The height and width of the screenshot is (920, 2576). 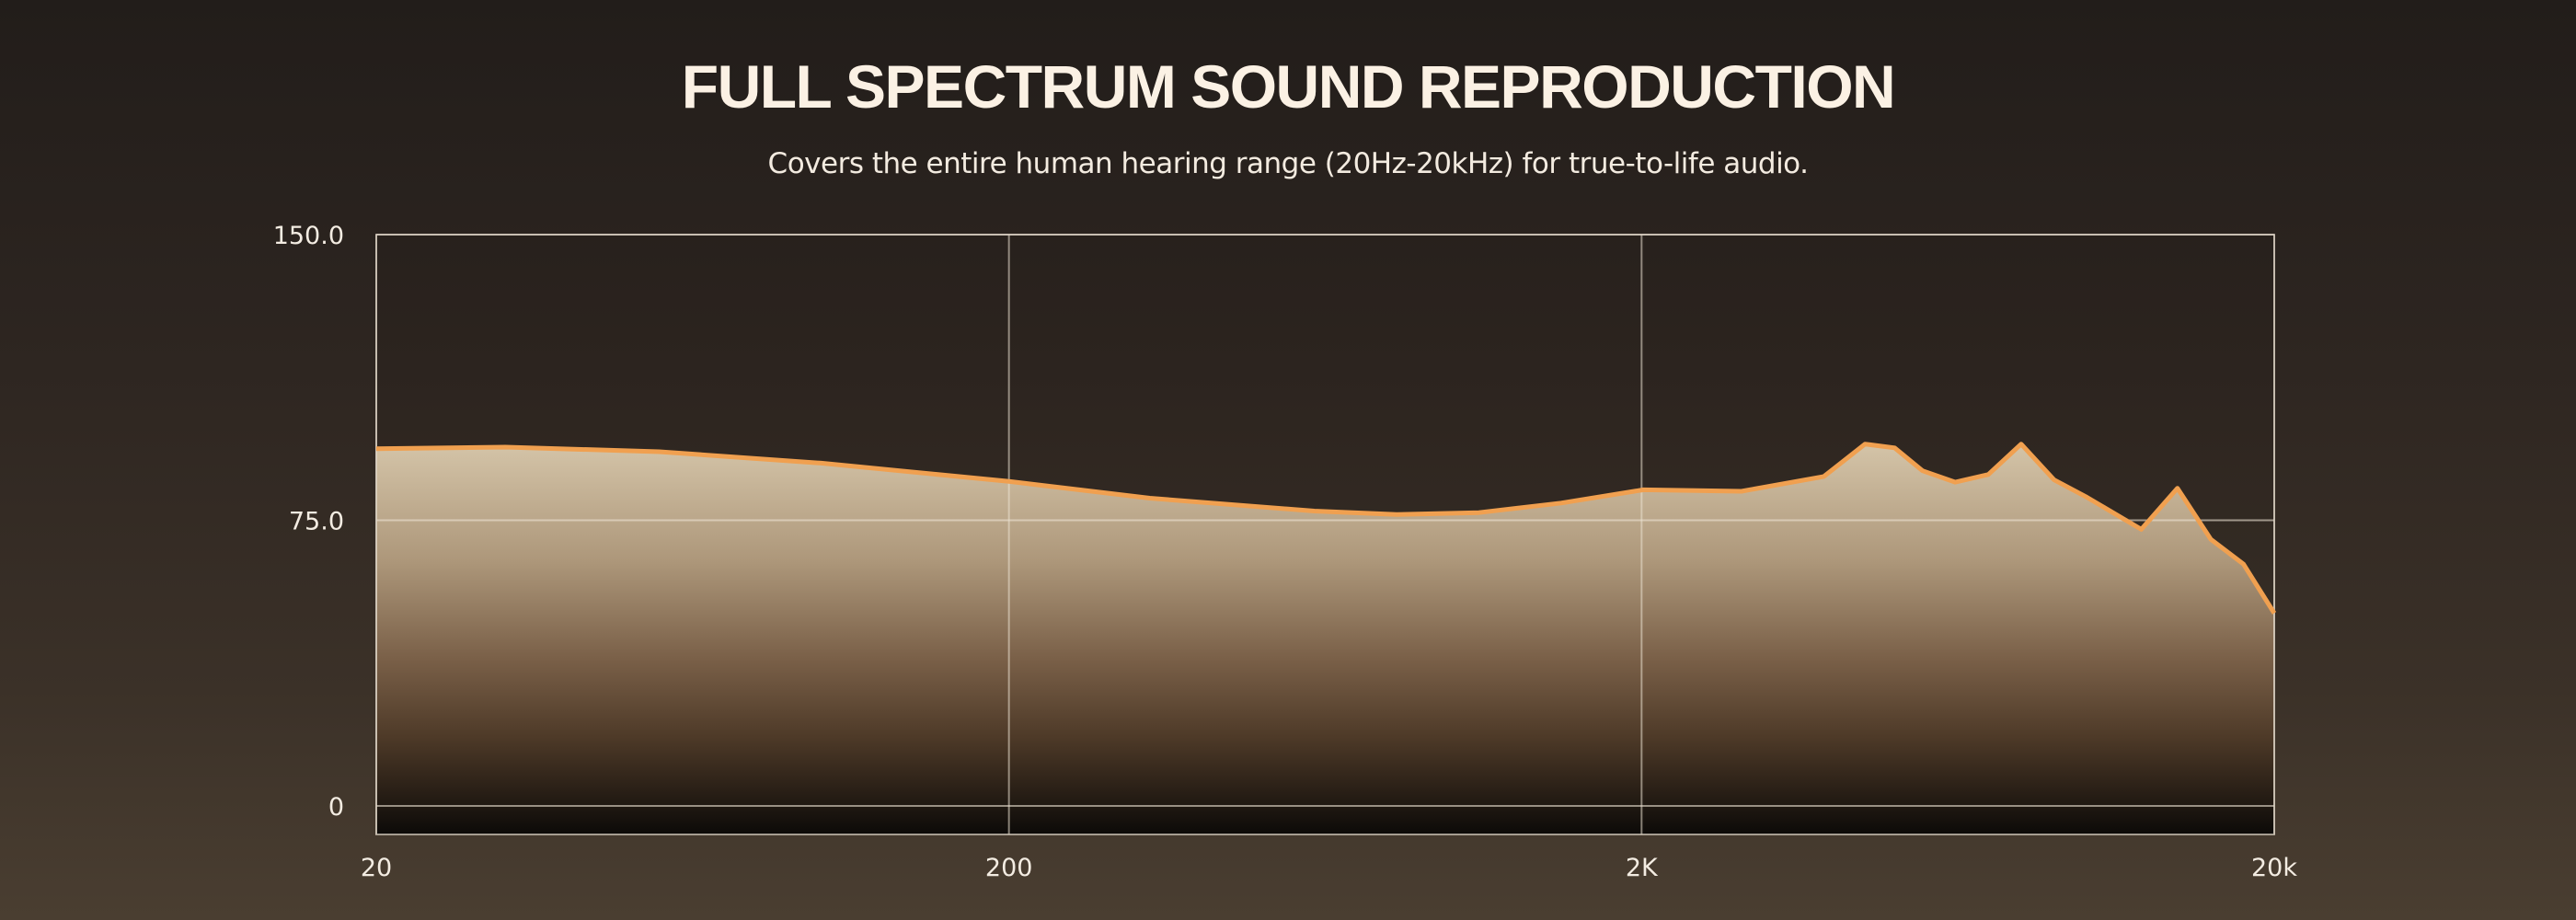 What do you see at coordinates (1642, 868) in the screenshot?
I see `x-tick-label: 2K` at bounding box center [1642, 868].